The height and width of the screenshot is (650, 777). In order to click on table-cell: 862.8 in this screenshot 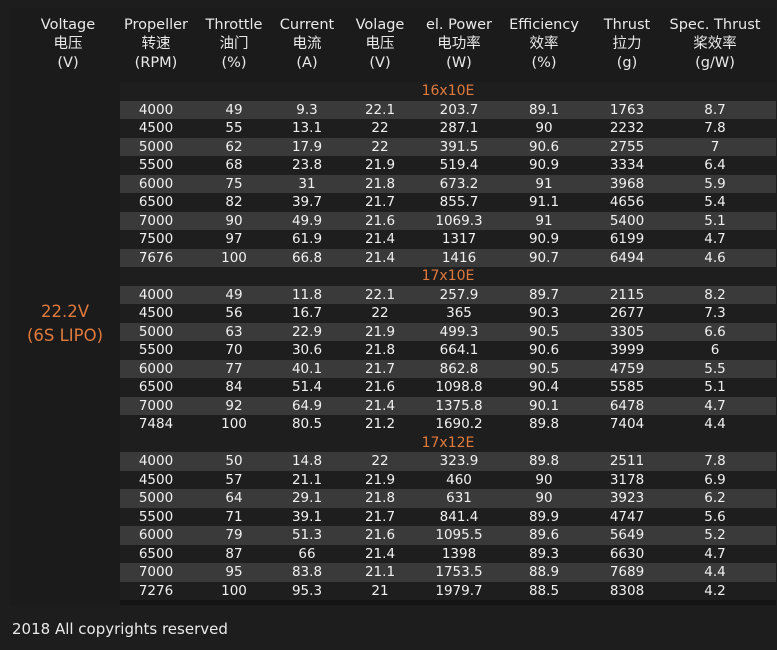, I will do `click(459, 368)`.